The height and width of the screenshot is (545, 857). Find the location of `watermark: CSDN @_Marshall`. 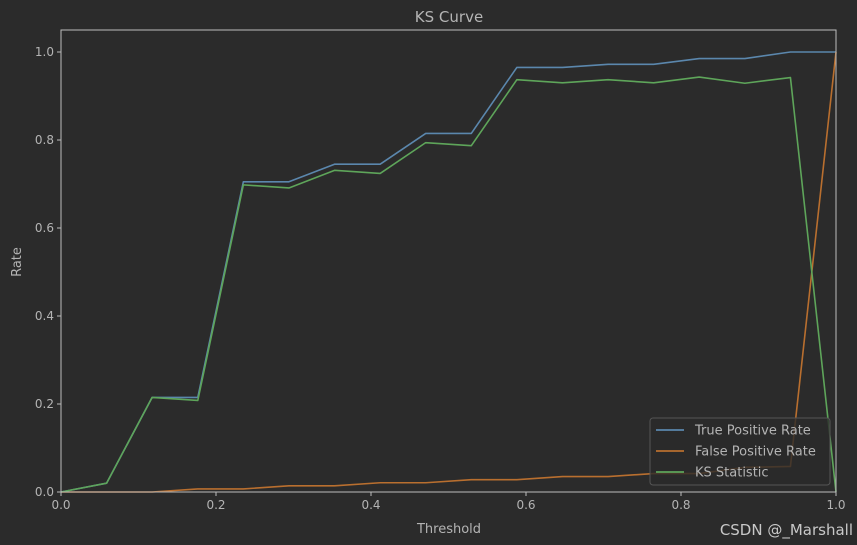

watermark: CSDN @_Marshall is located at coordinates (786, 530).